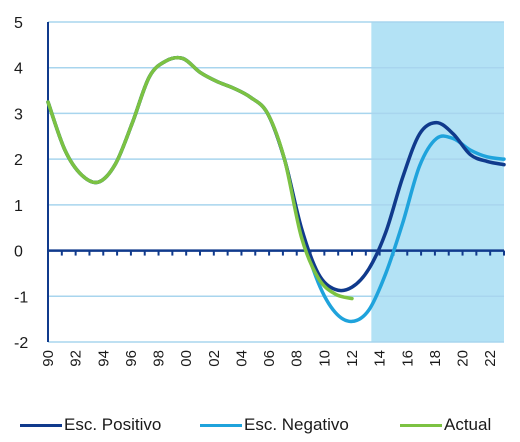  Describe the element at coordinates (490, 358) in the screenshot. I see `x-tick-label: 22` at that location.